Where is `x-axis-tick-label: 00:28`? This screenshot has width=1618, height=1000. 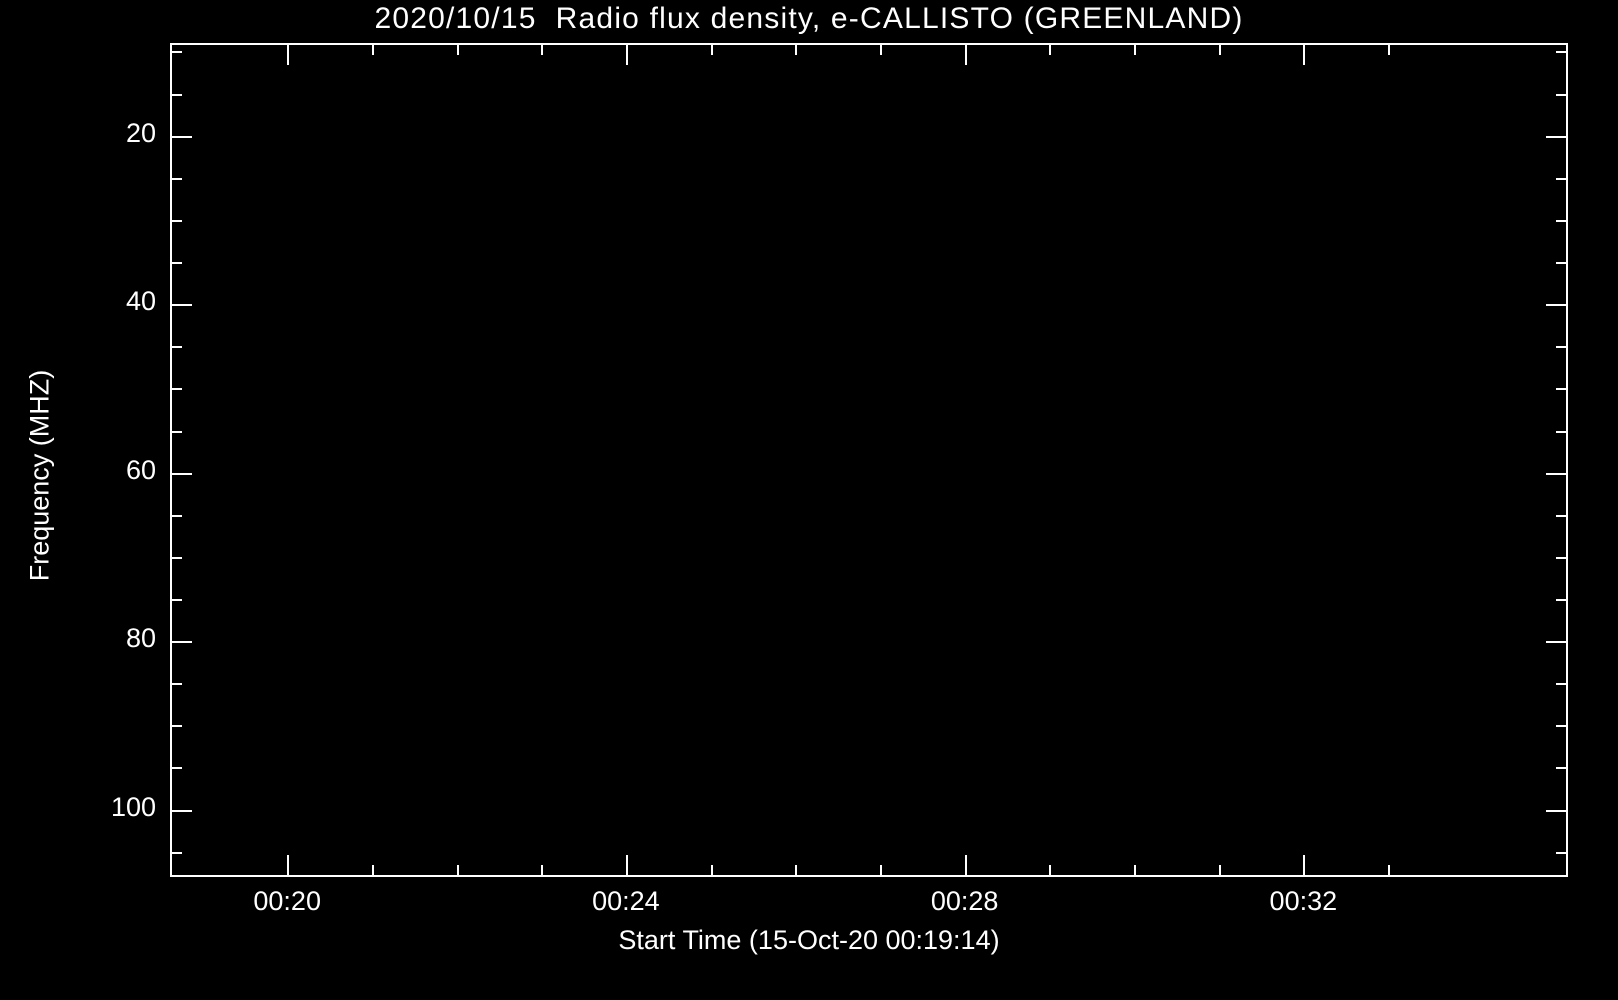 x-axis-tick-label: 00:28 is located at coordinates (964, 901).